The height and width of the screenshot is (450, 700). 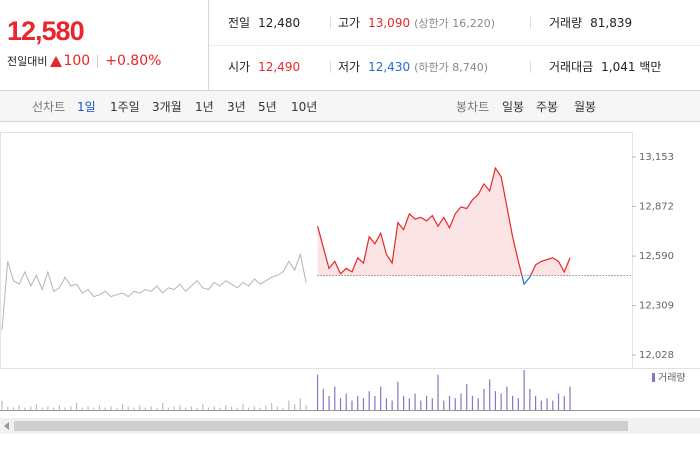 I want to click on stat-value: 12,490, so click(x=279, y=67).